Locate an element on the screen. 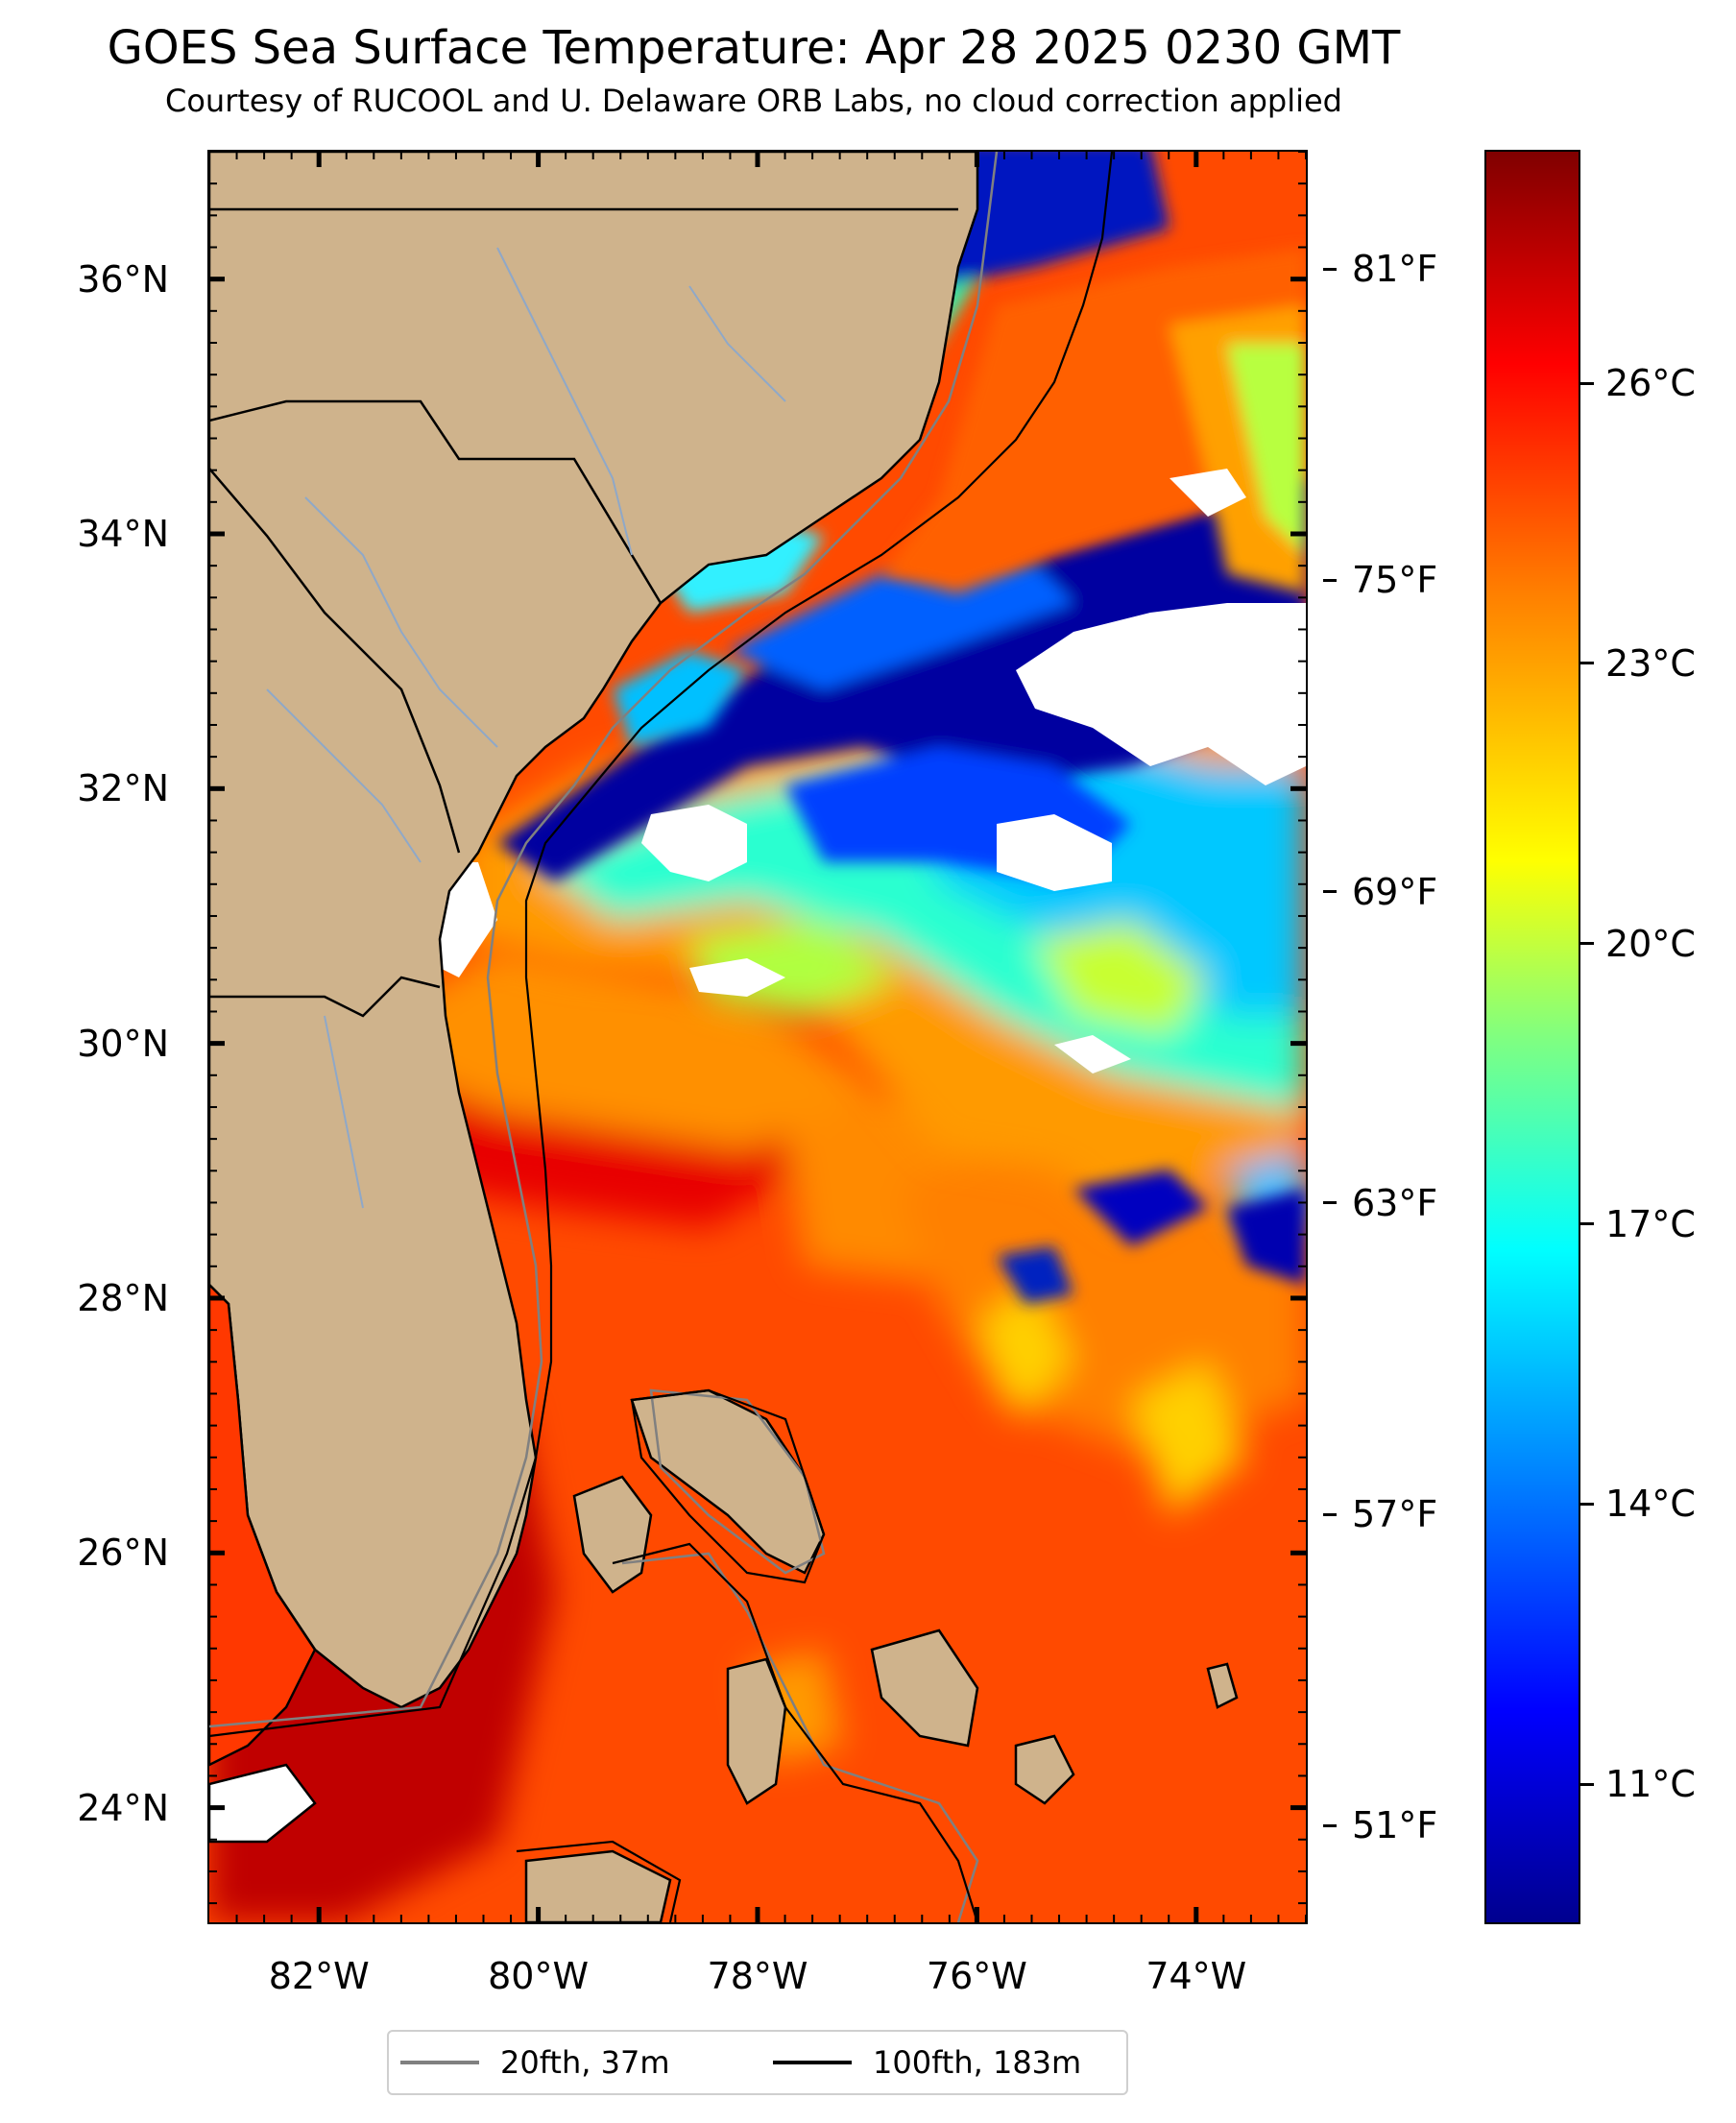 The height and width of the screenshot is (2123, 1736). legend-item-20fth: 20fth, 37m is located at coordinates (534, 2062).